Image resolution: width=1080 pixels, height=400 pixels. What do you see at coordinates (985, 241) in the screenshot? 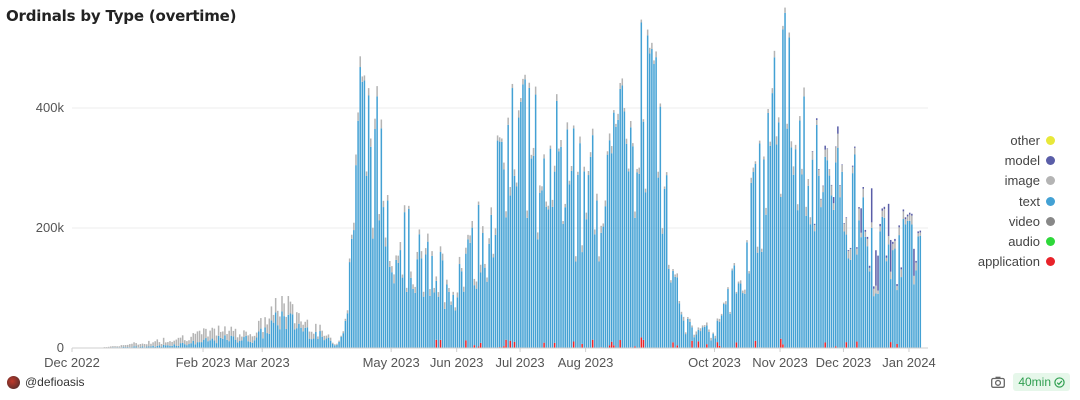
I see `legend-item-audio: audio` at bounding box center [985, 241].